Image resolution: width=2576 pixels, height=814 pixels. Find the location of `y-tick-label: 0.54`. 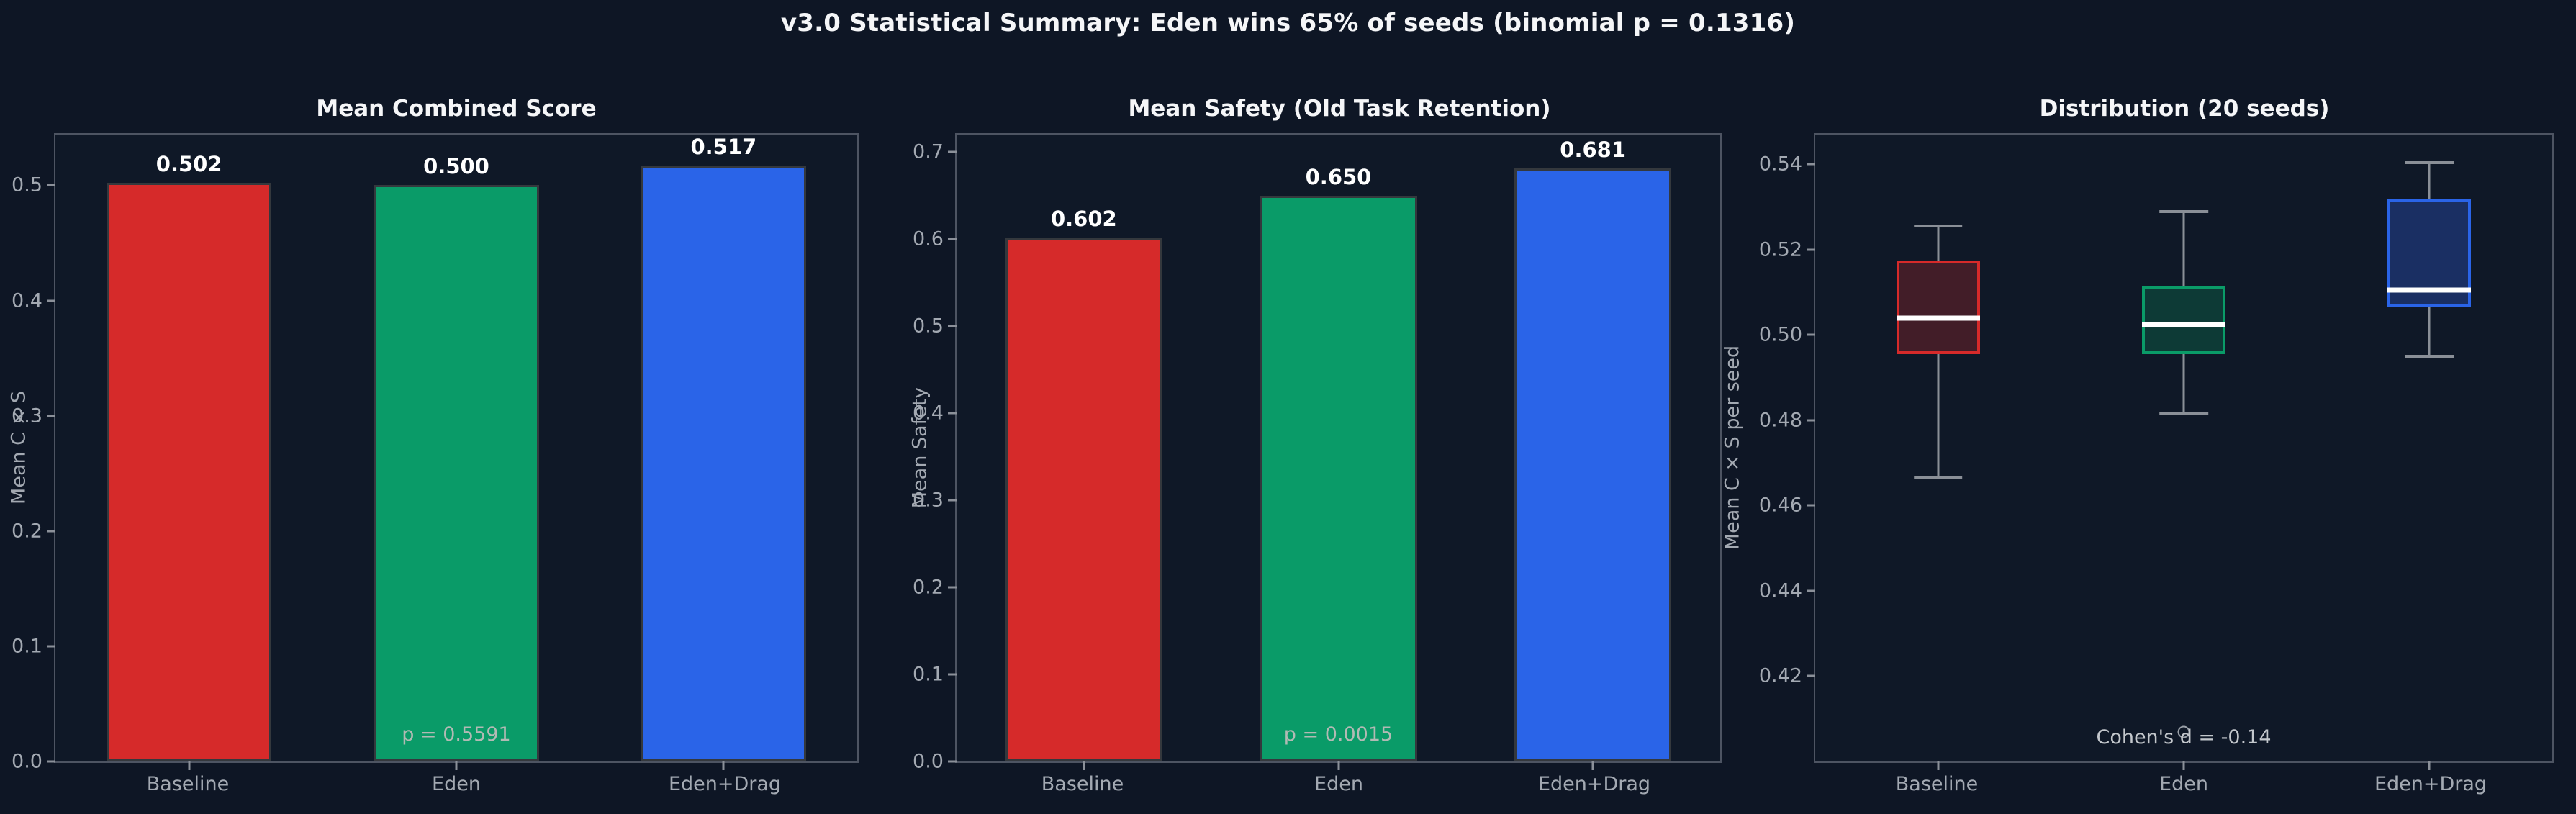

y-tick-label: 0.54 is located at coordinates (1780, 164).